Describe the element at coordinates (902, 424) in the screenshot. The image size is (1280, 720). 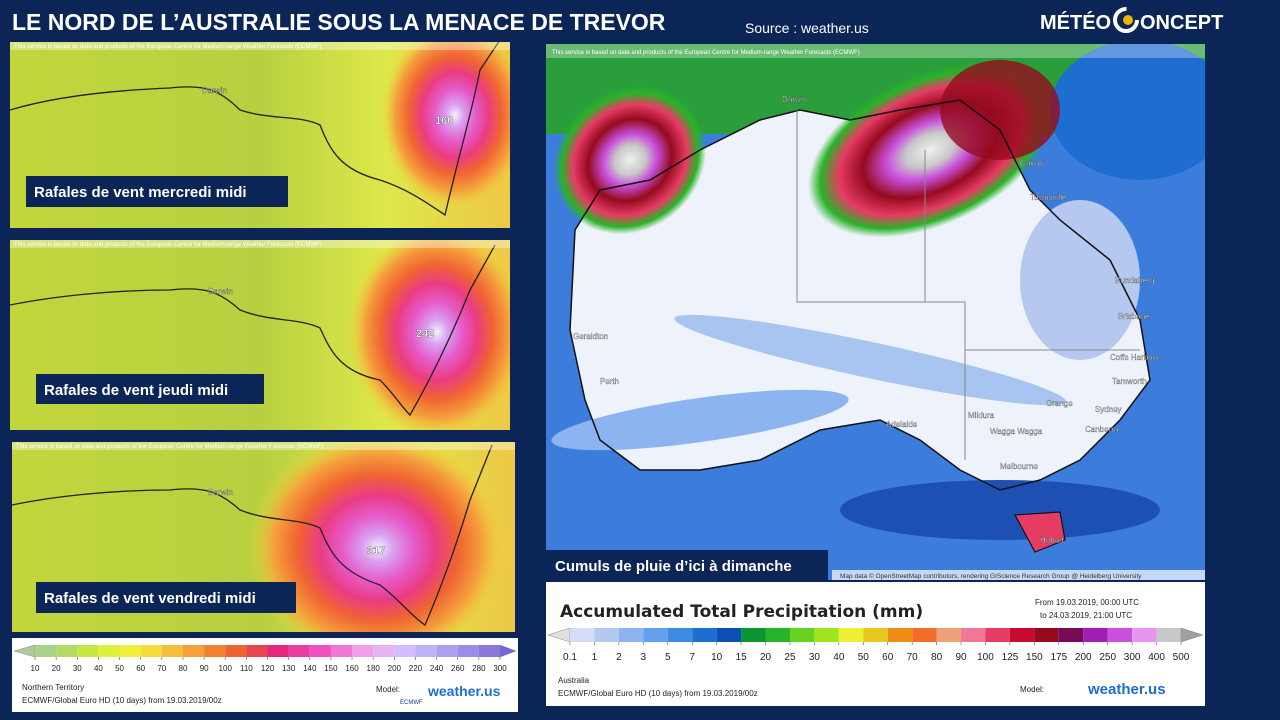
I see `city-label: Adelaide` at that location.